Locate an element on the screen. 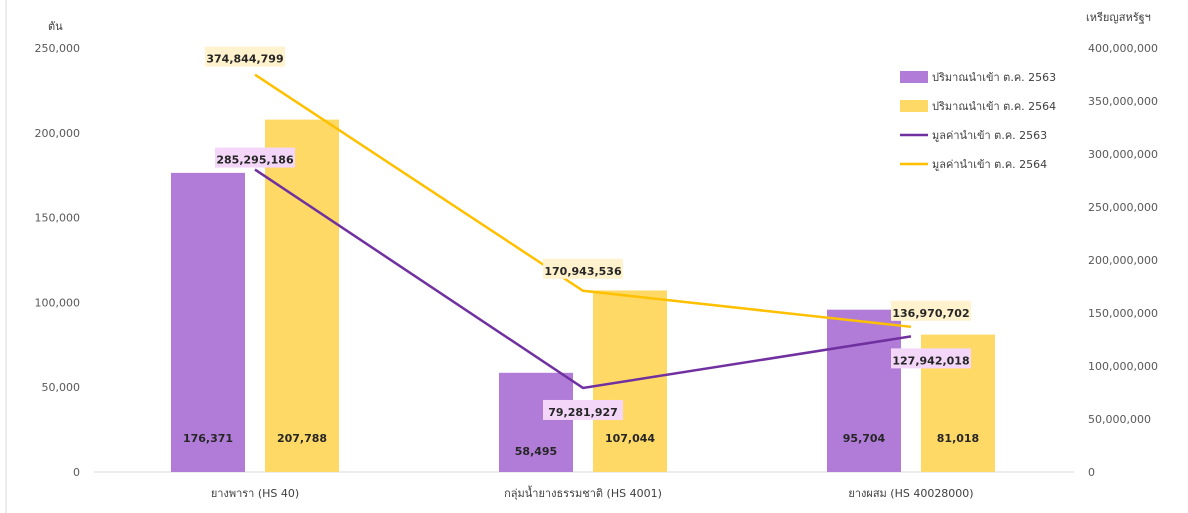  right-tick-label: 250,000,000 is located at coordinates (1123, 207).